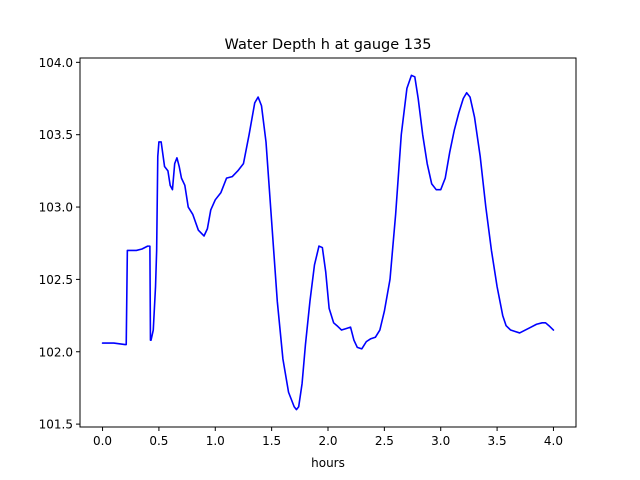 The width and height of the screenshot is (640, 480). What do you see at coordinates (59, 244) in the screenshot?
I see `y-axis: 101.5 102.0 102.5 103.0 103.5 104.0` at bounding box center [59, 244].